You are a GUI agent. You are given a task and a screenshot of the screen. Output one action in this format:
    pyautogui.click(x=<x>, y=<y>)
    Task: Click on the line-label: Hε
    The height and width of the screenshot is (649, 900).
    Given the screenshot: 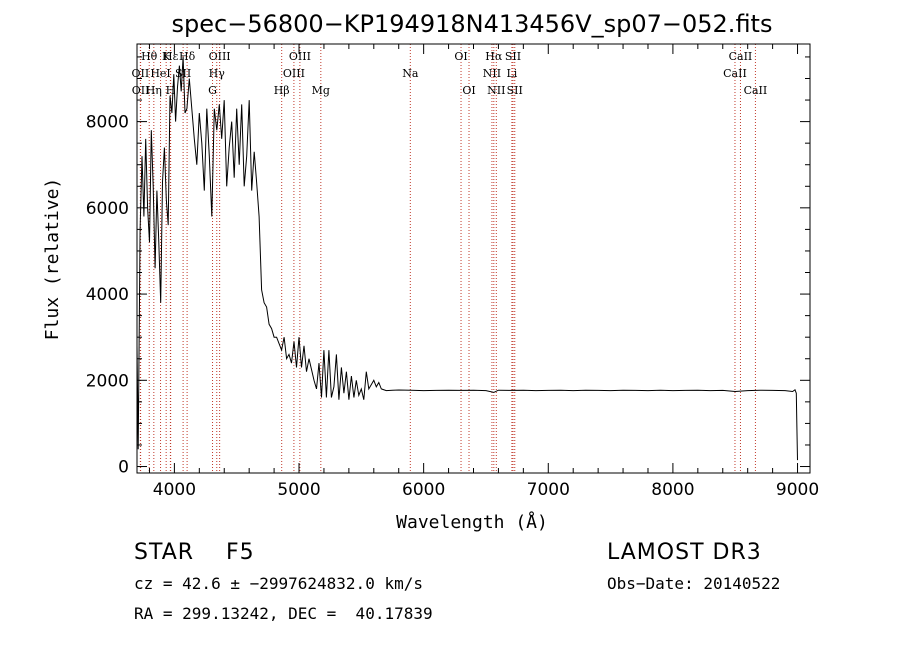 What is the action you would take?
    pyautogui.click(x=171, y=56)
    